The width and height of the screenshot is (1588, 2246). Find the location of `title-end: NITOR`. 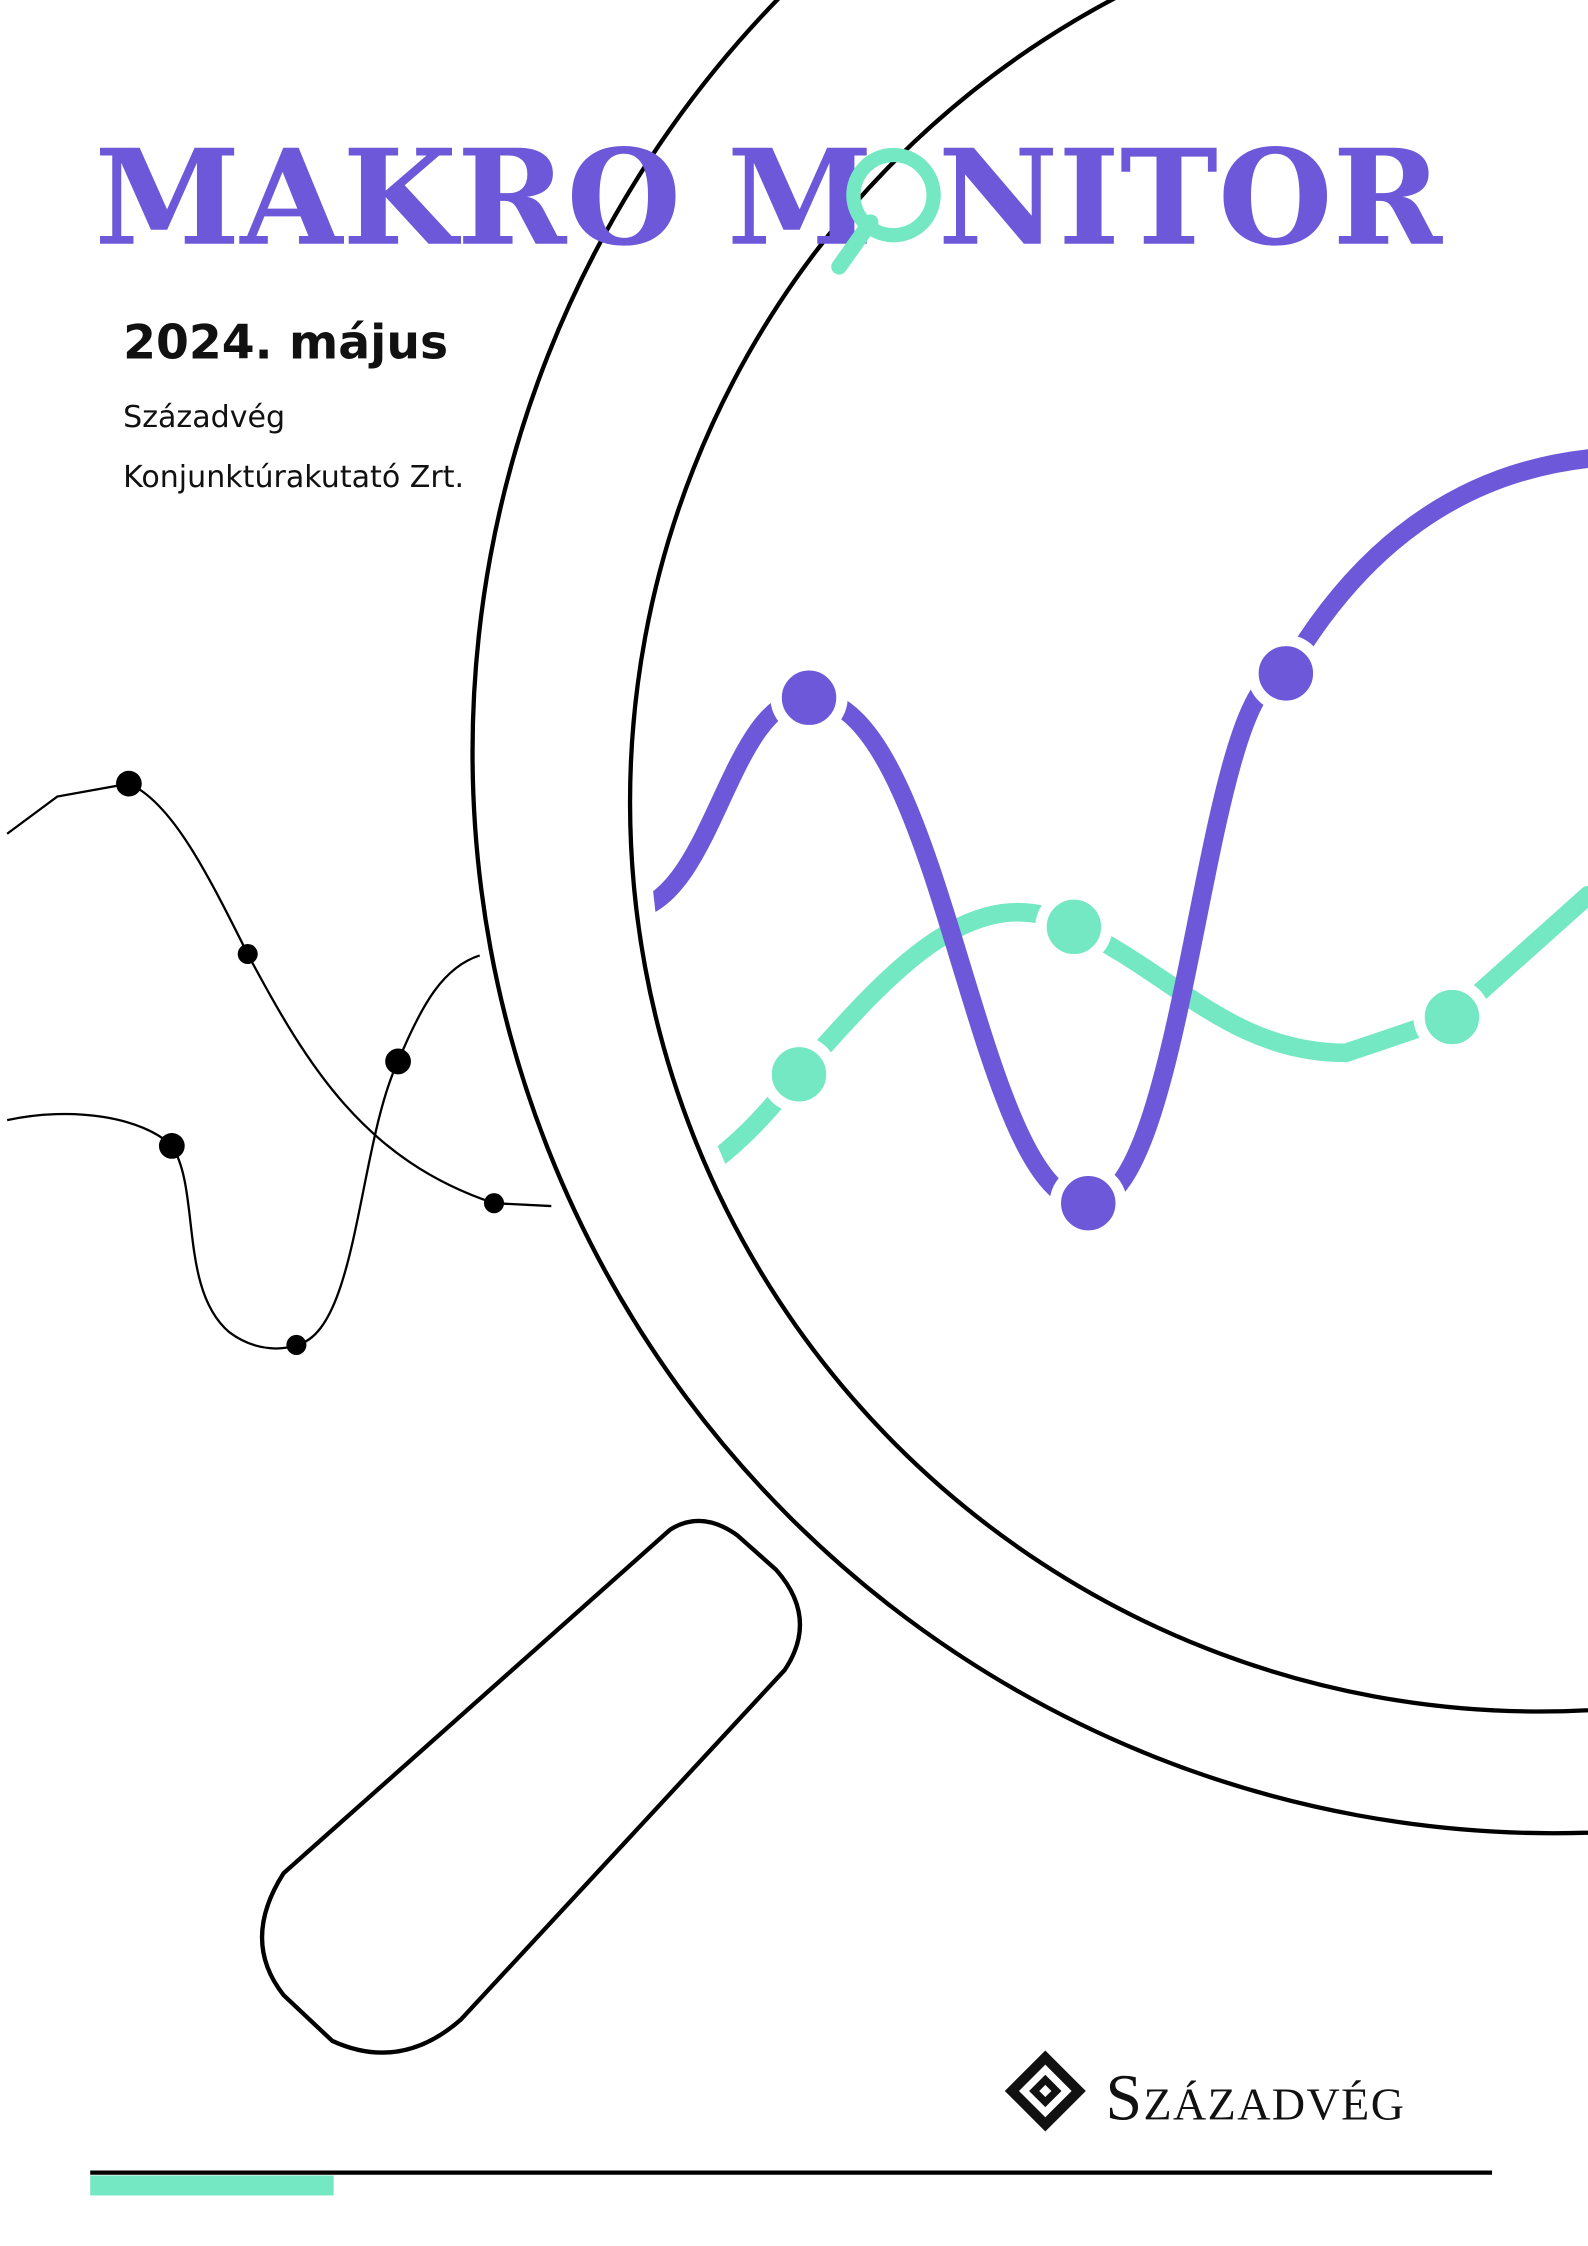

title-end: NITOR is located at coordinates (1191, 198).